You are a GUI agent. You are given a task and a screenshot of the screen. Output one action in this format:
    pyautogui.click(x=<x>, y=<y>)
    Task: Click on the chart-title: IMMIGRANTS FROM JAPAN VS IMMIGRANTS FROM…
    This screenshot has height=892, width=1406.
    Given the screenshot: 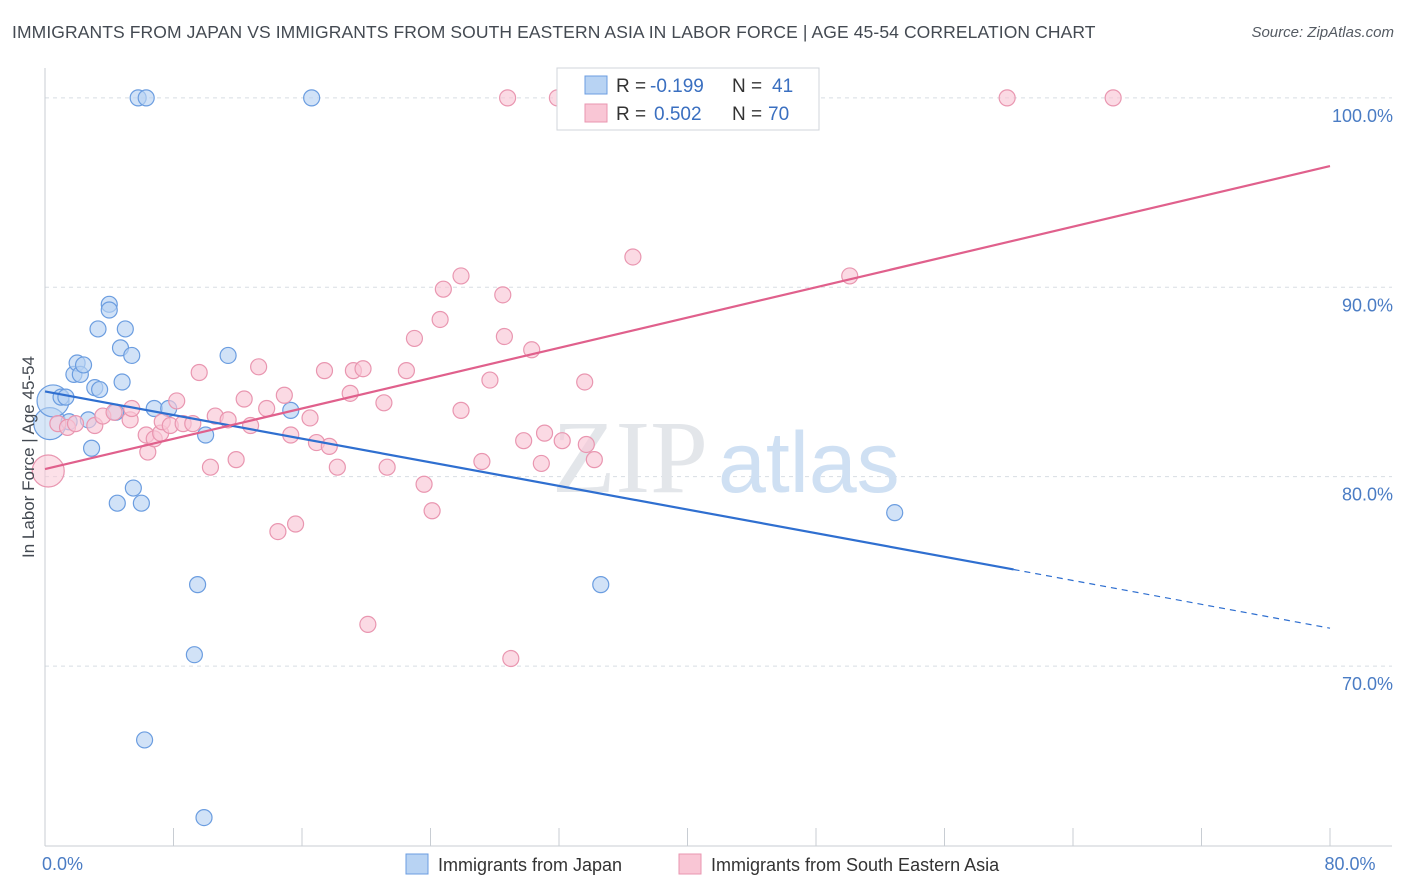 What is the action you would take?
    pyautogui.click(x=554, y=32)
    